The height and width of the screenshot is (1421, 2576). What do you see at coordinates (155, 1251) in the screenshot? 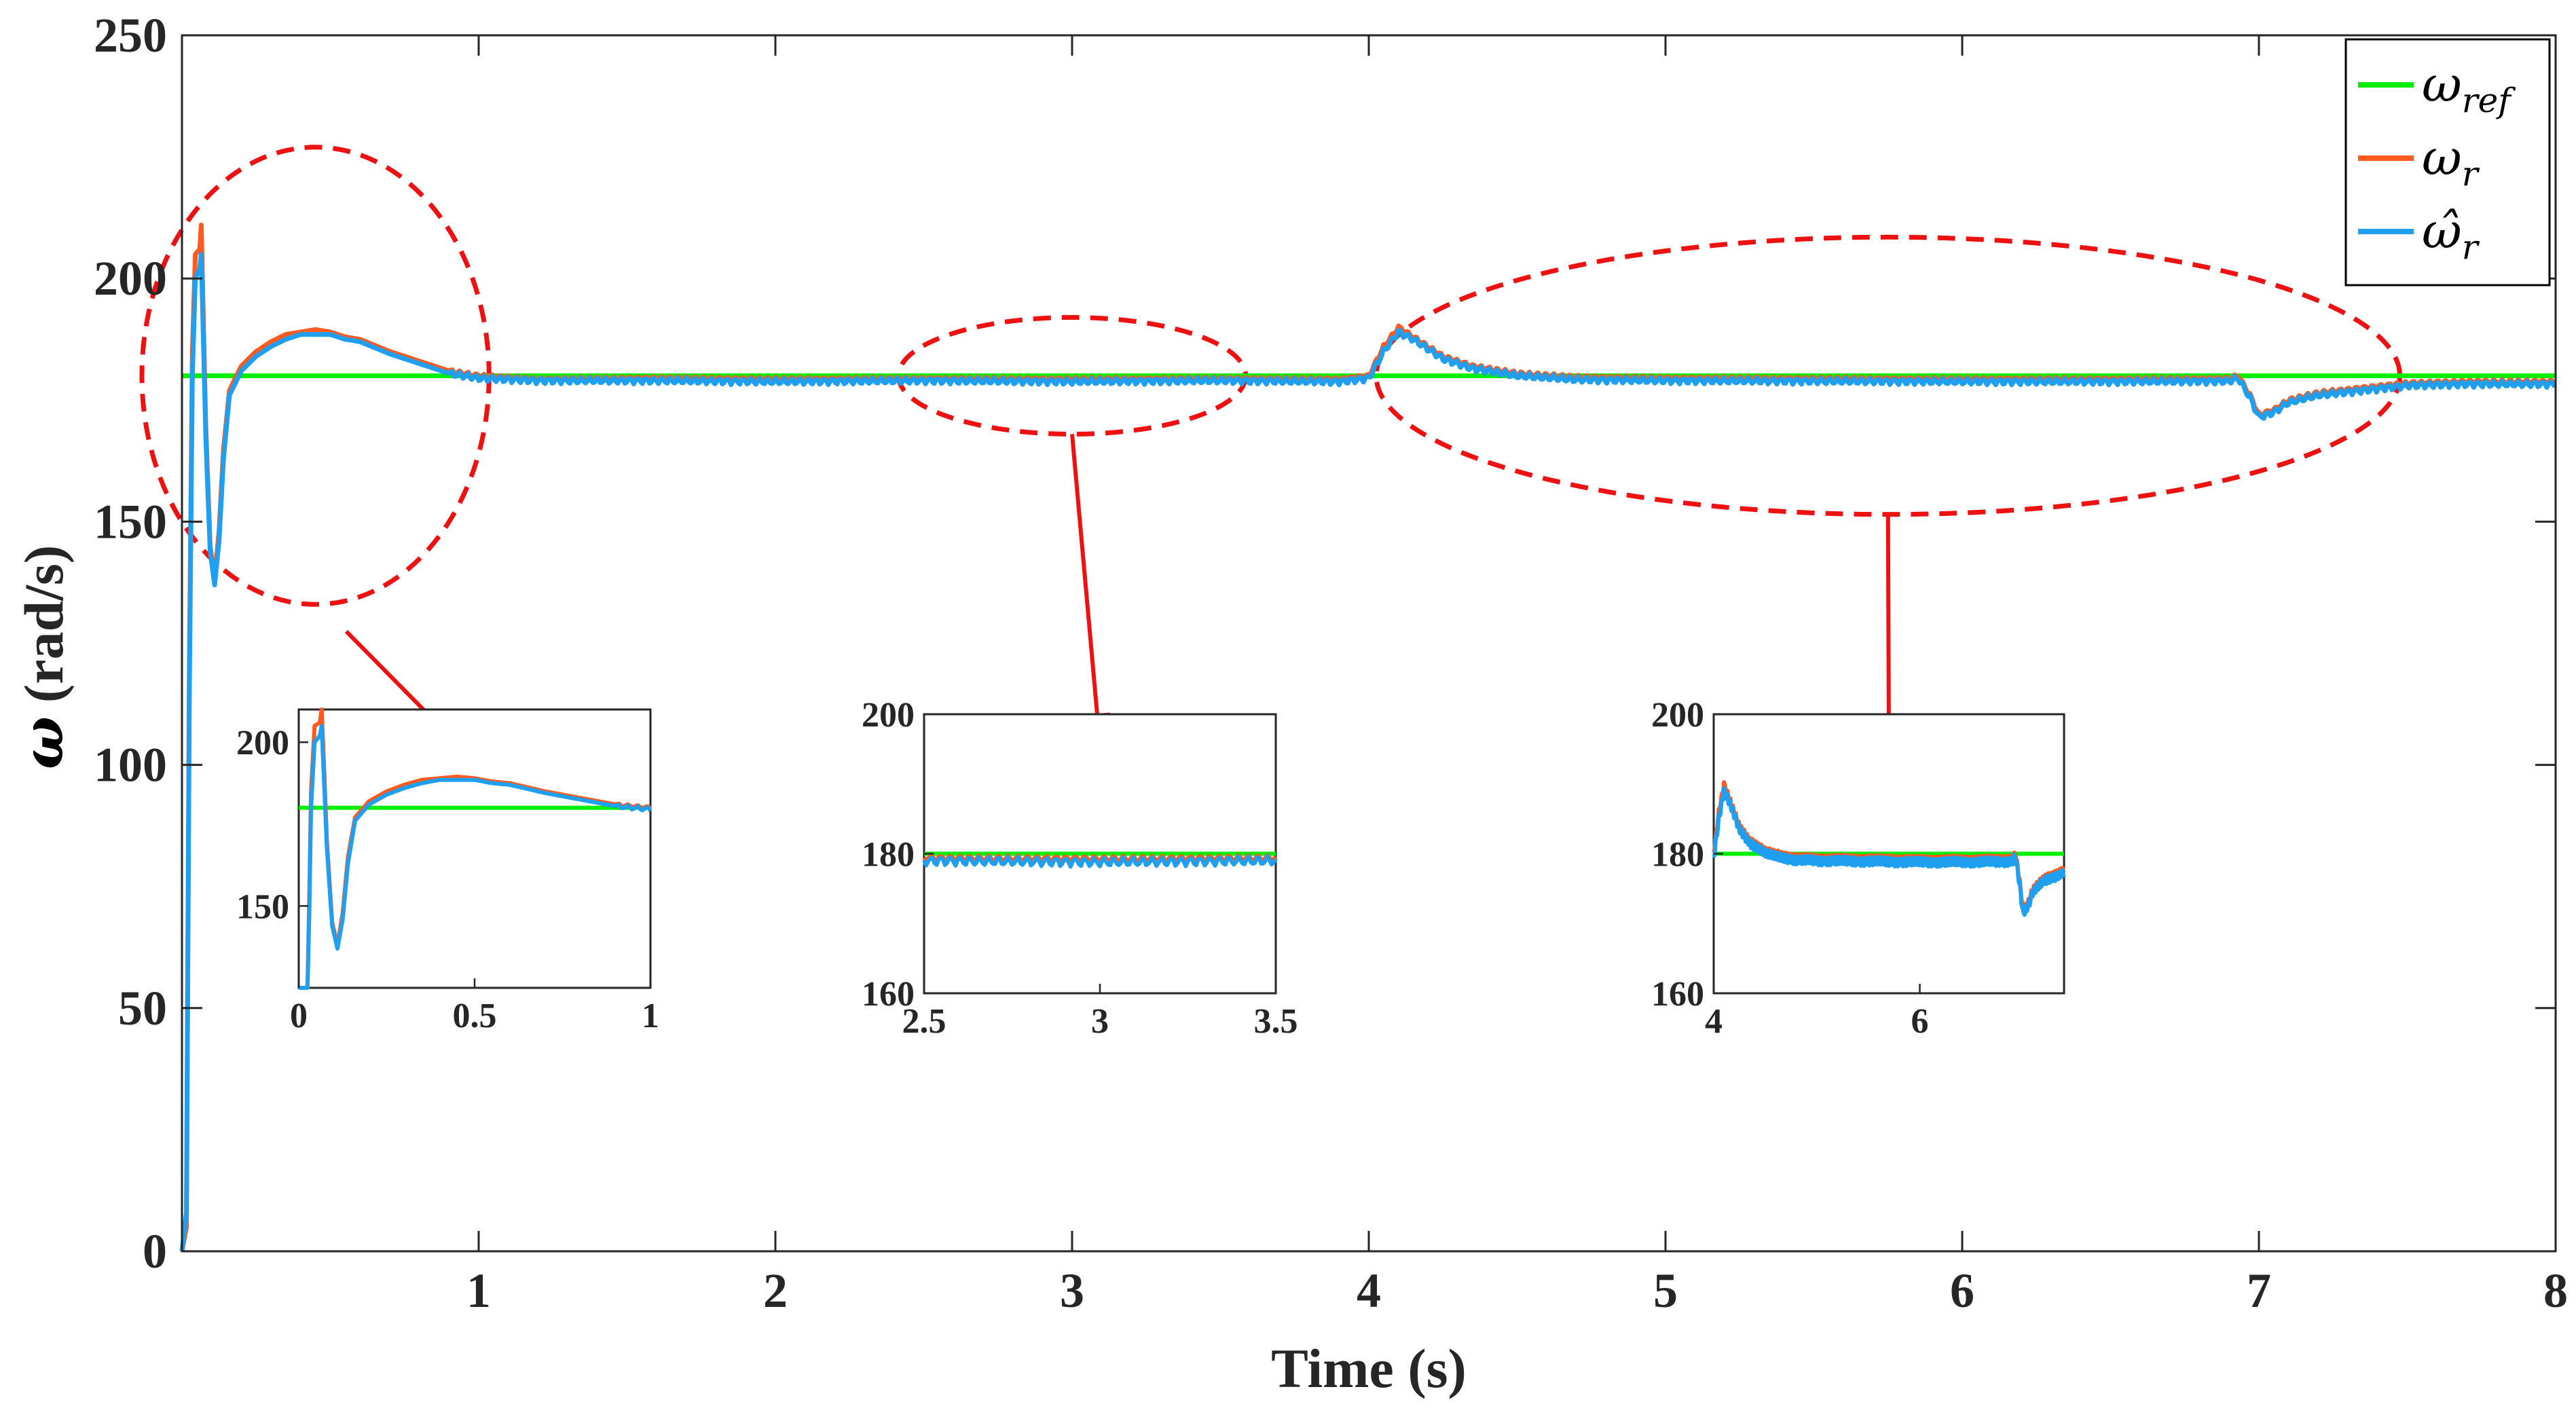
I see `y-tick-label: 0` at bounding box center [155, 1251].